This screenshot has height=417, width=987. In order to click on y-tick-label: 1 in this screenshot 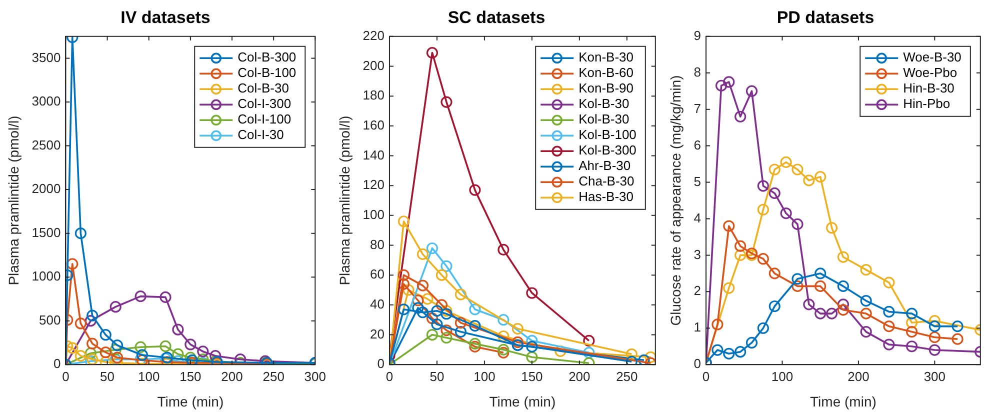, I will do `click(698, 327)`.